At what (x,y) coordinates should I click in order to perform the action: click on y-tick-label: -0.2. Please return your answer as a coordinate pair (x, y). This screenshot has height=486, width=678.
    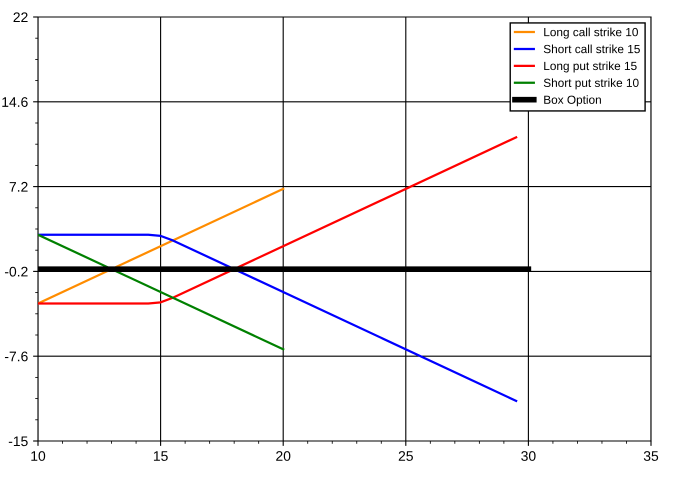
    Looking at the image, I should click on (16, 271).